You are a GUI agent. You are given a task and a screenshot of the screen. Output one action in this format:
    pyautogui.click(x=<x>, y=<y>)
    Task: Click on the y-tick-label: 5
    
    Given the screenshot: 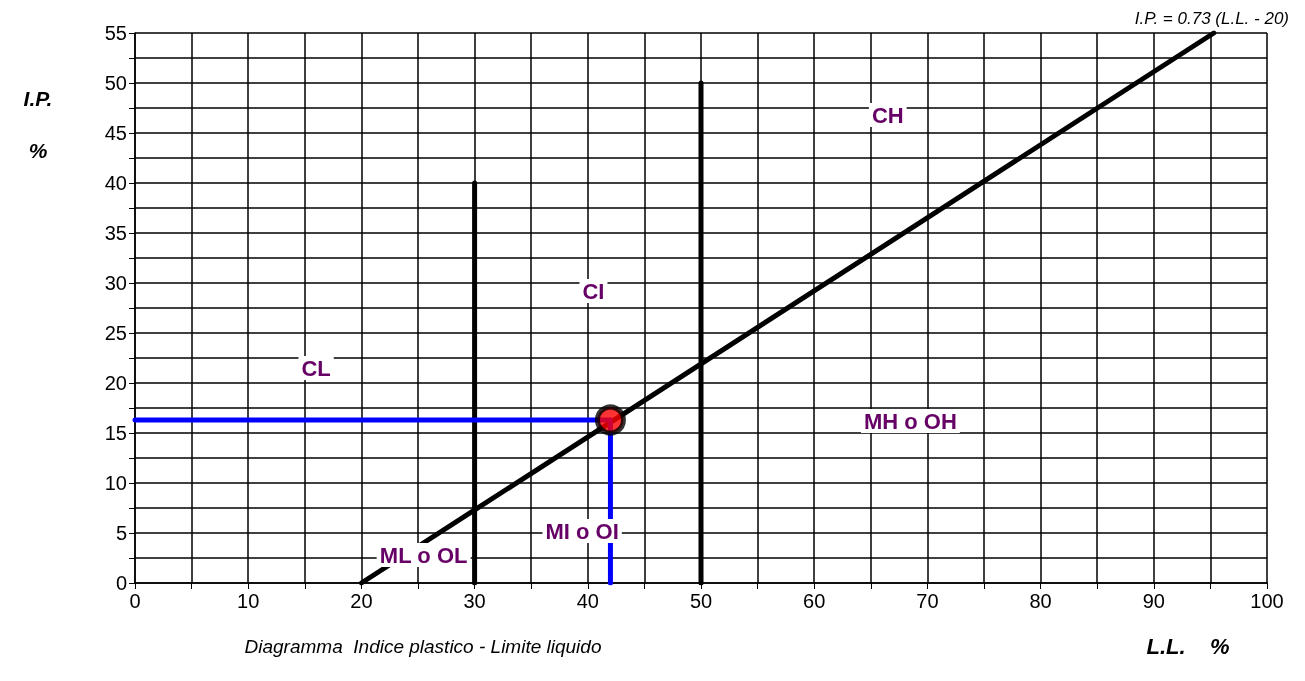 What is the action you would take?
    pyautogui.click(x=121, y=533)
    